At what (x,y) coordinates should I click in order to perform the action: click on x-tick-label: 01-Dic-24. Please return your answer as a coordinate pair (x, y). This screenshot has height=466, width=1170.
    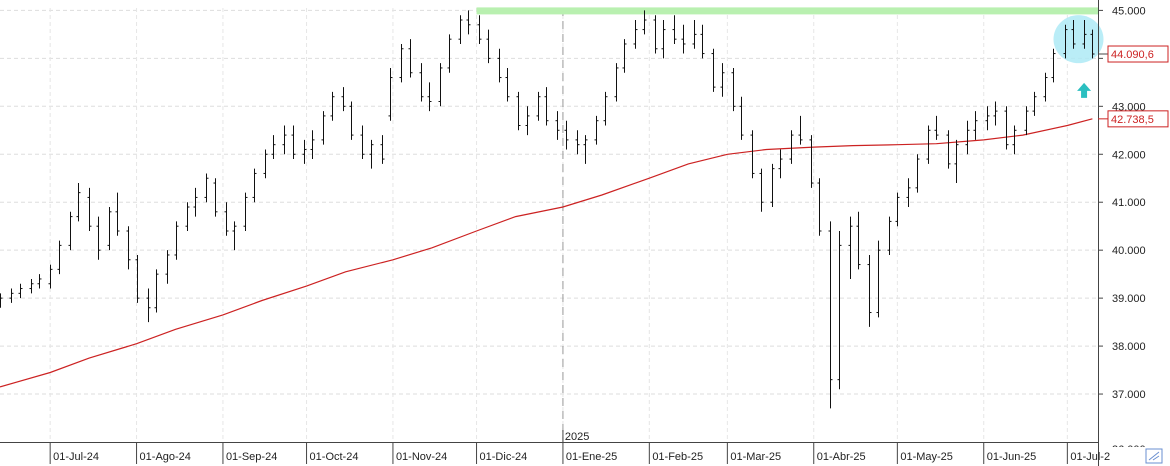
    Looking at the image, I should click on (504, 457).